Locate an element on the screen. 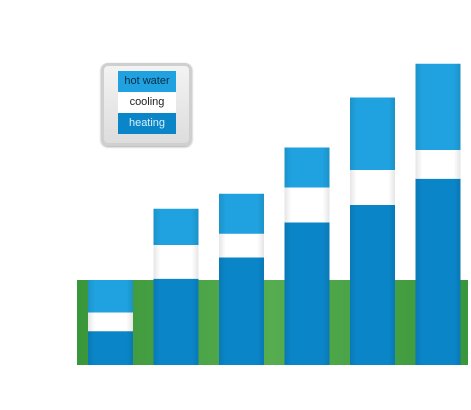 The height and width of the screenshot is (410, 471). legend-item-hot-water: hot water is located at coordinates (147, 81).